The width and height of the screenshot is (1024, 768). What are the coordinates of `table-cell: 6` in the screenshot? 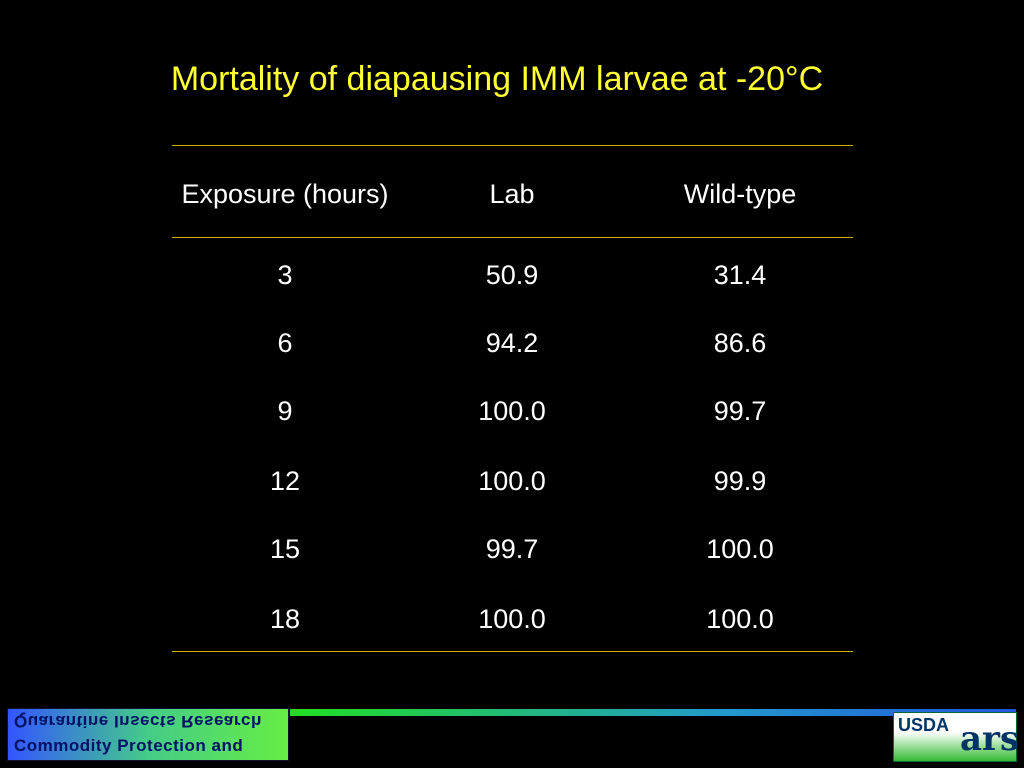 It's located at (285, 343).